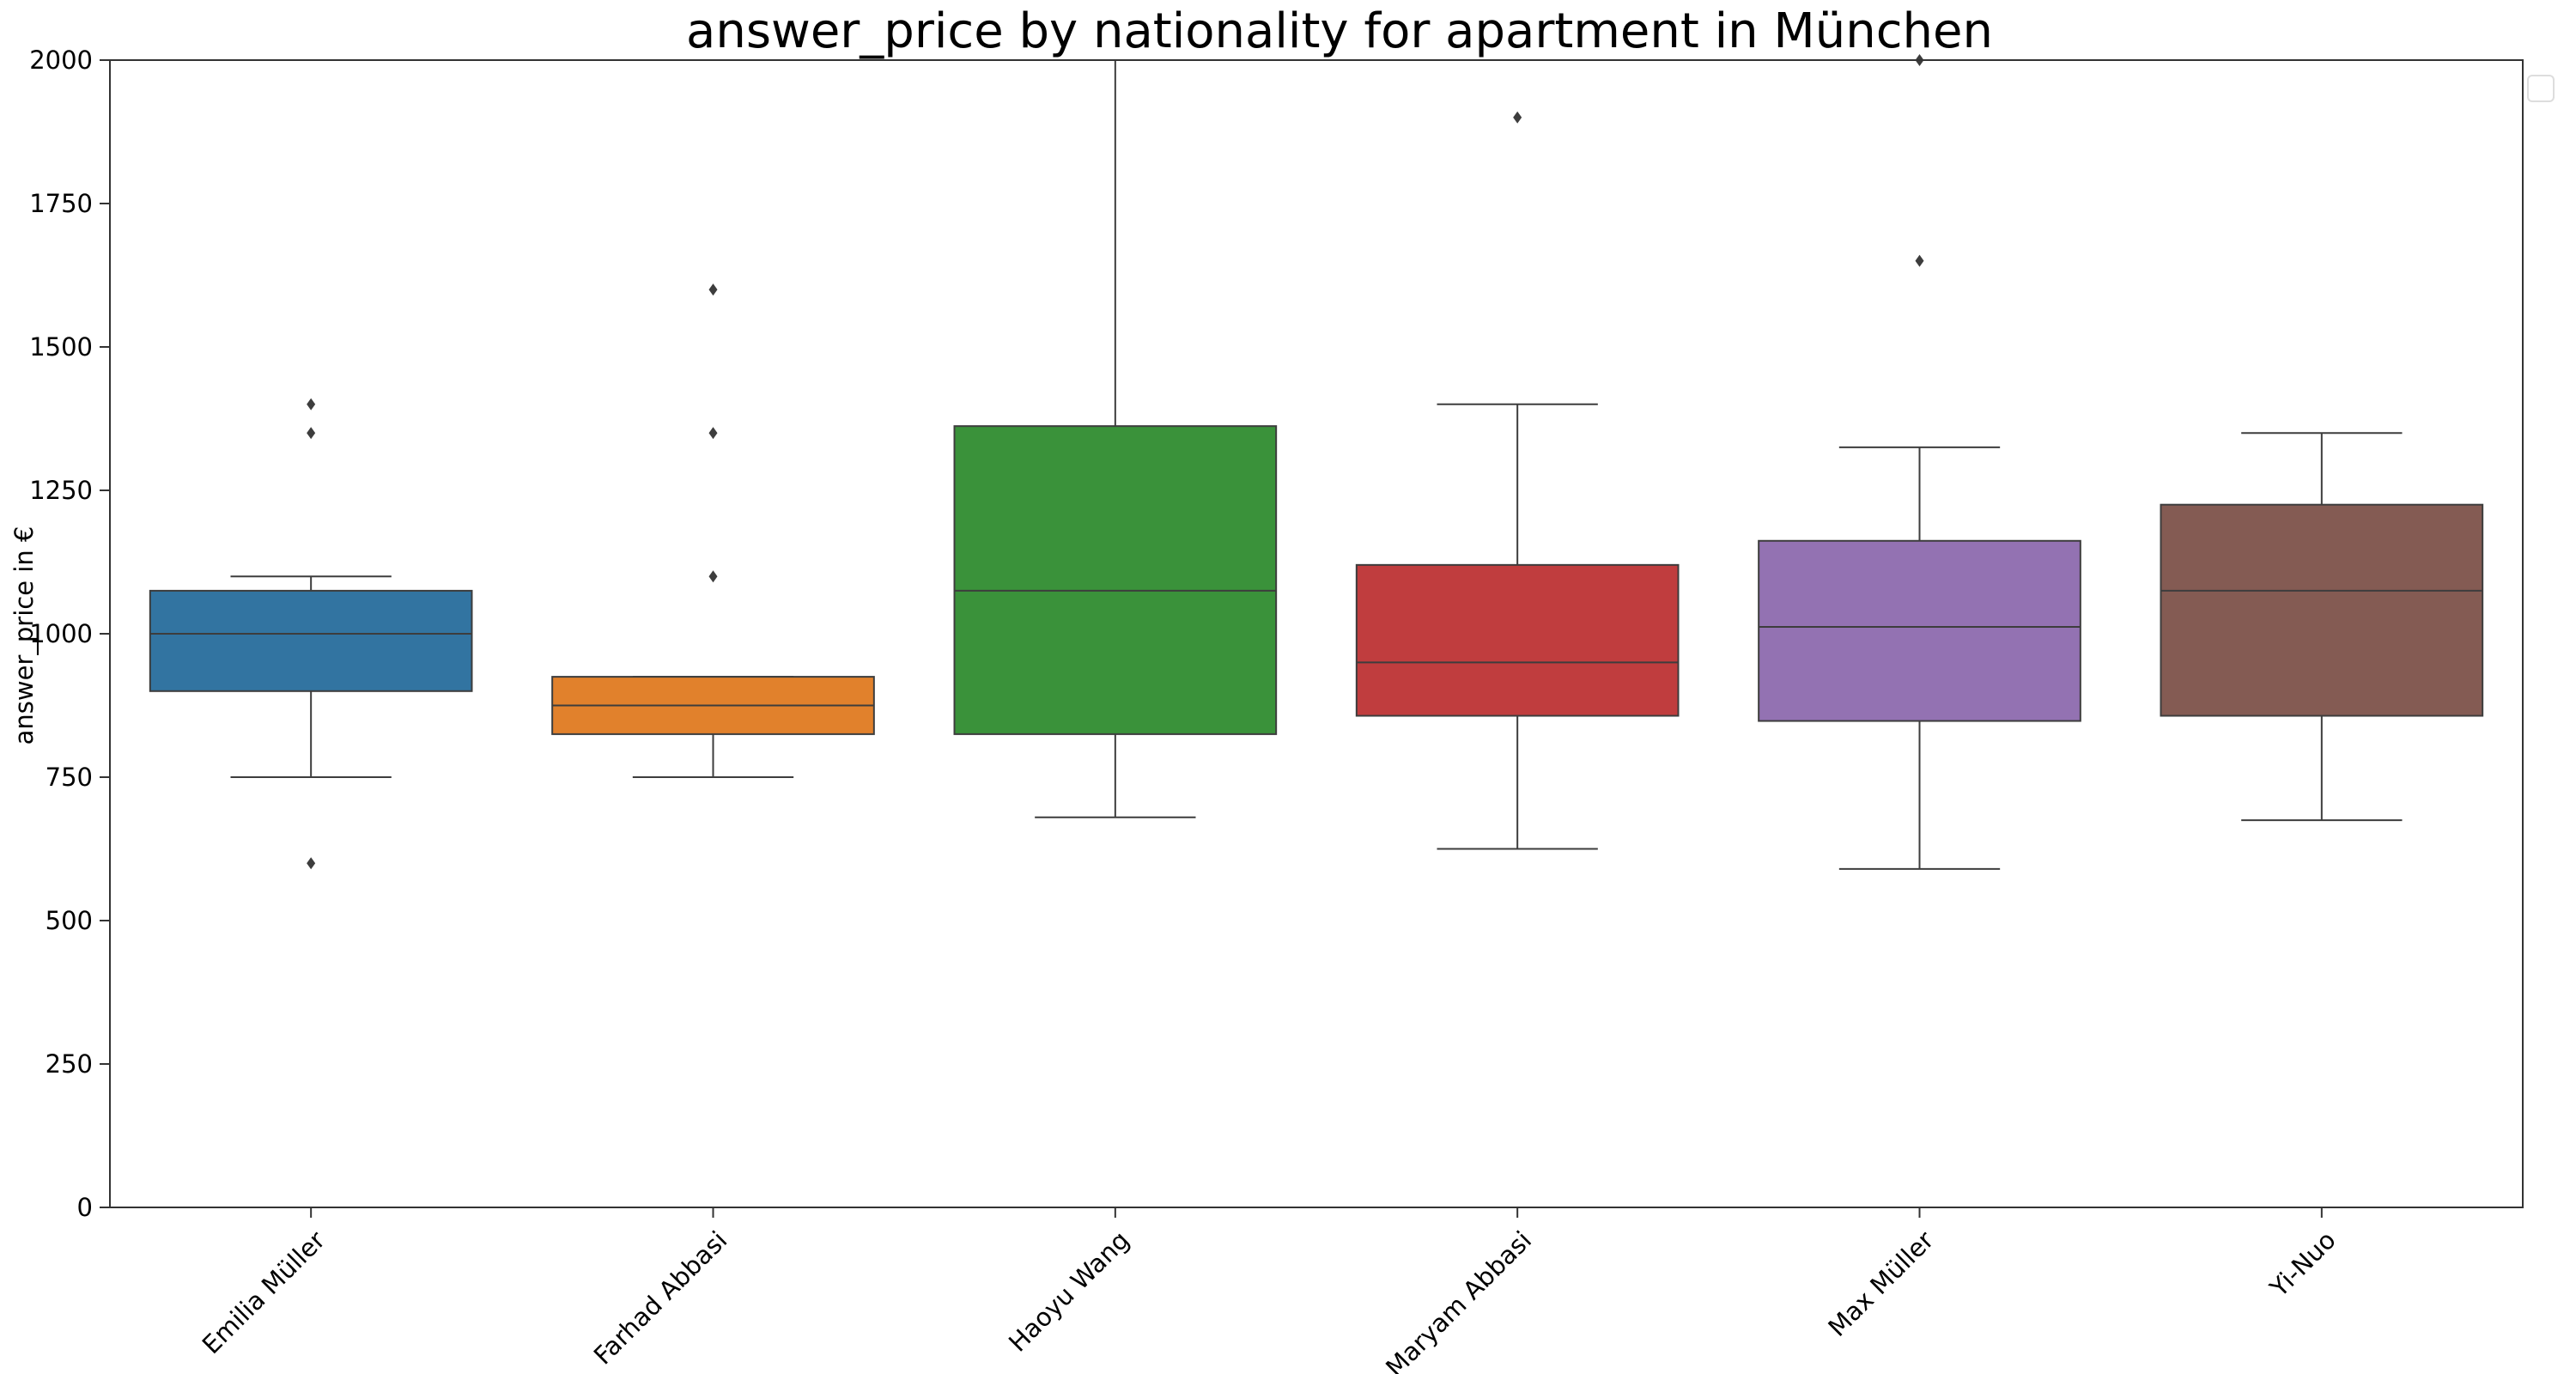 This screenshot has height=1374, width=2576. I want to click on x-tick-label: Maryam Abbasi, so click(1459, 1299).